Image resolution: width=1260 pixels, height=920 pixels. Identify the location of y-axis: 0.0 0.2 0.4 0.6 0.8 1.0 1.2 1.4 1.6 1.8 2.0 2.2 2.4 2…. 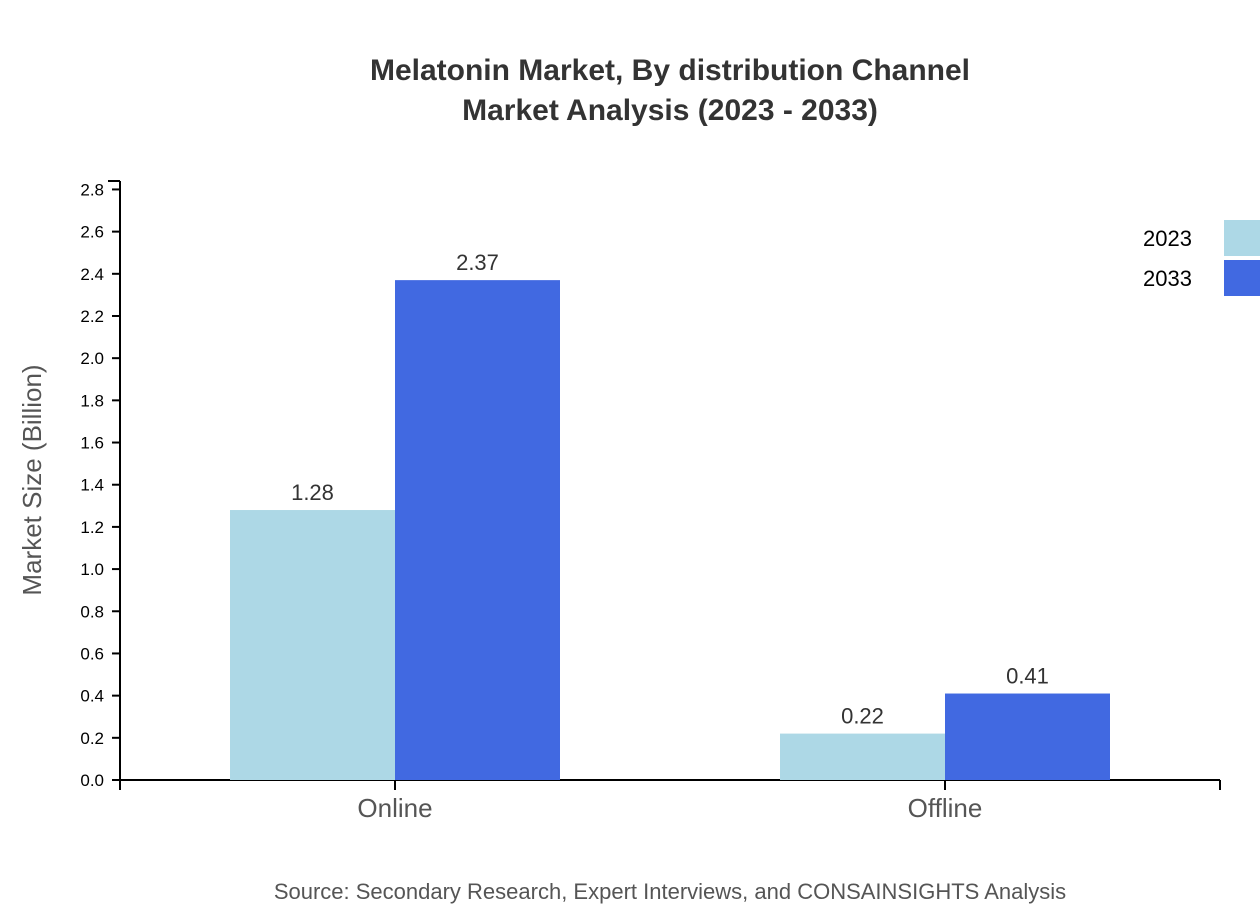
(100, 485).